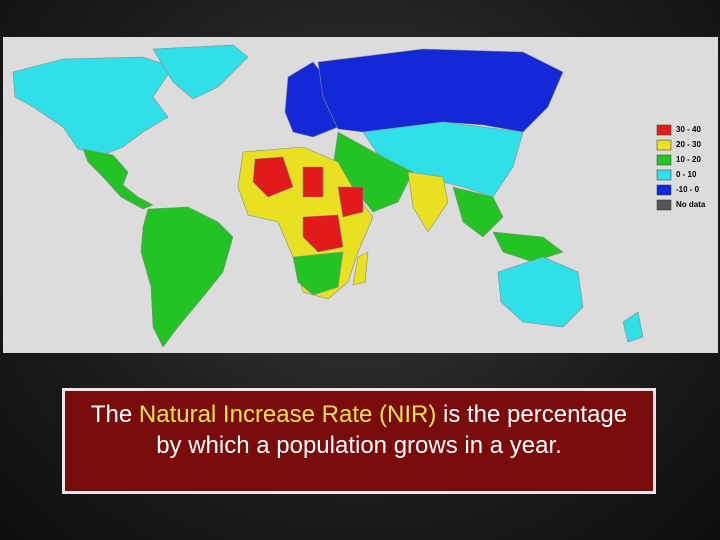  Describe the element at coordinates (688, 159) in the screenshot. I see `legend-label: 10 - 20` at that location.